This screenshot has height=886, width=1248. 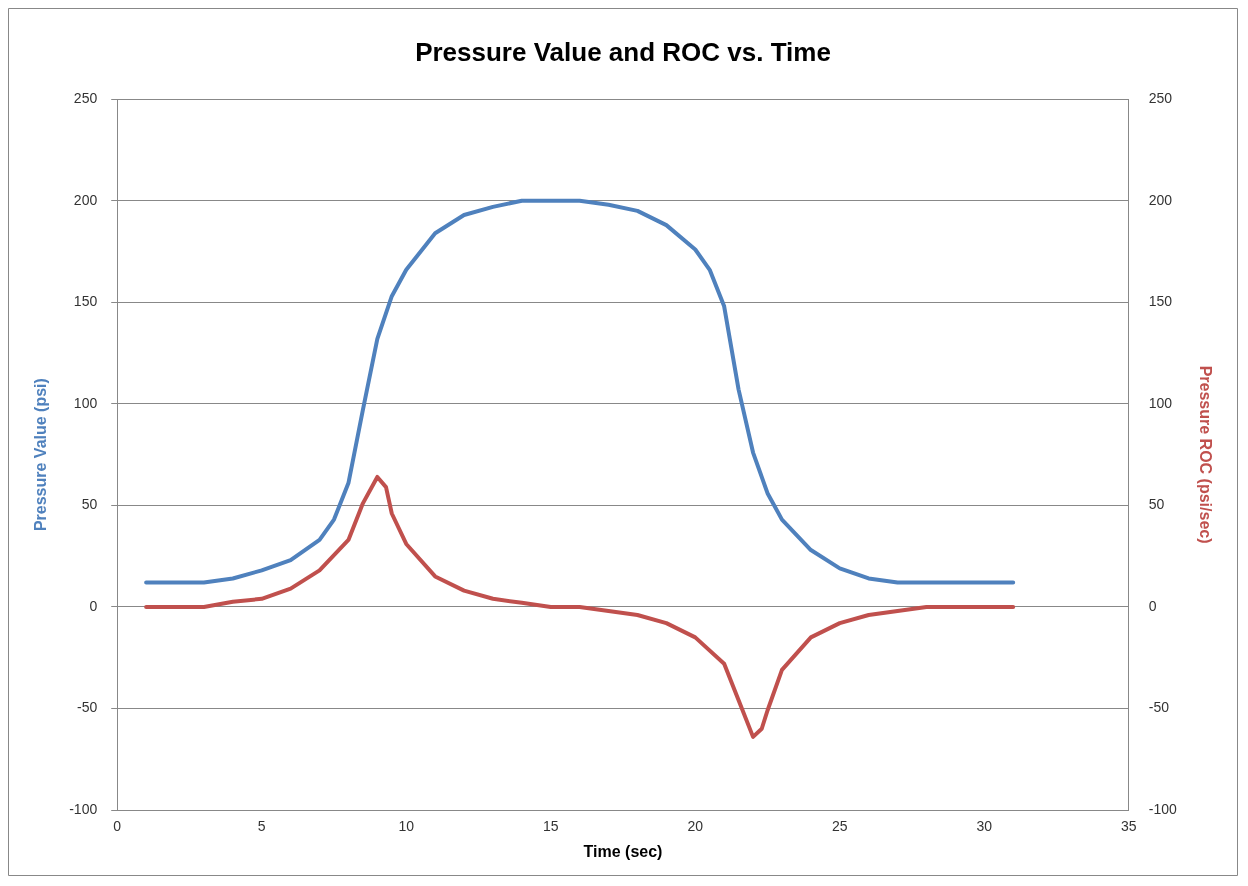 What do you see at coordinates (1160, 402) in the screenshot?
I see `y2-tick-label: 100` at bounding box center [1160, 402].